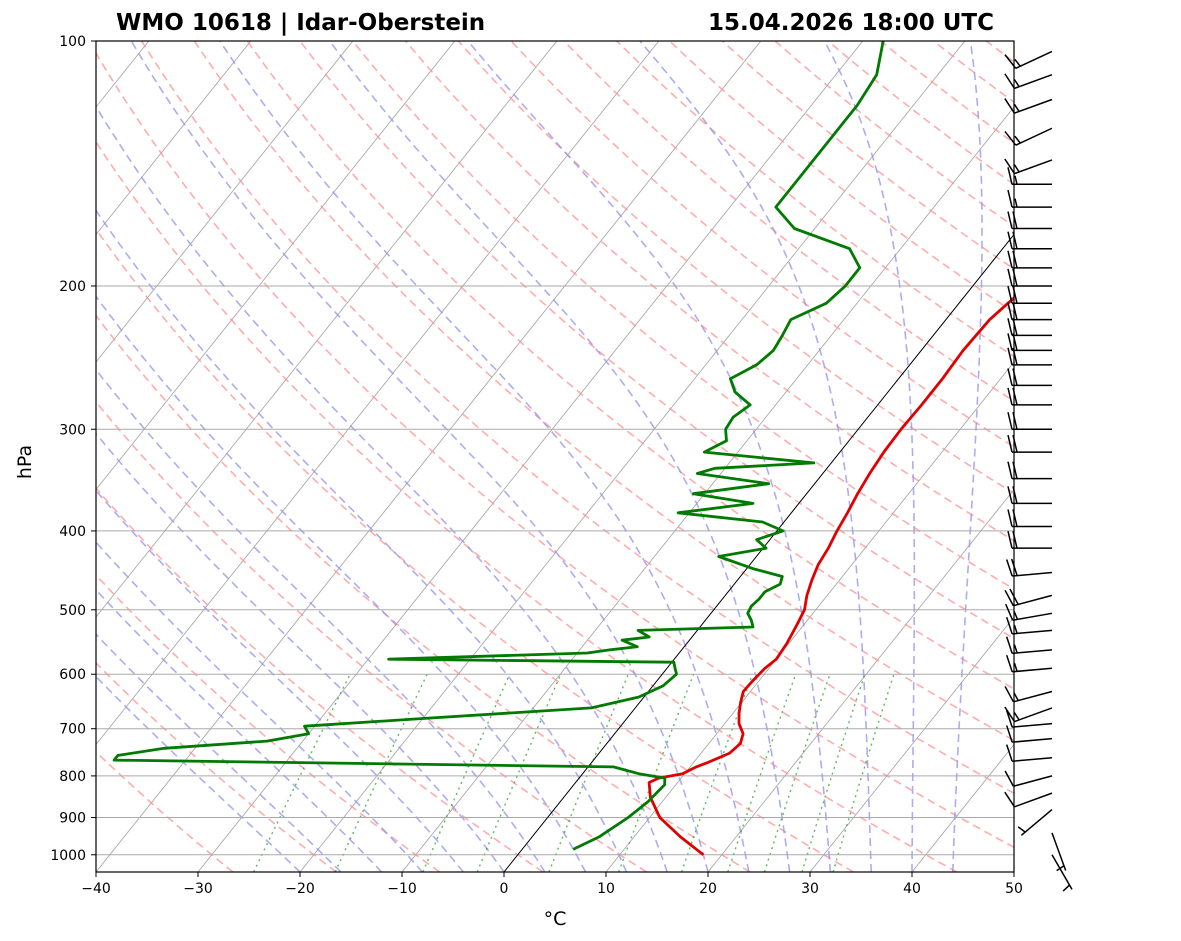 The height and width of the screenshot is (941, 1181). What do you see at coordinates (72, 42) in the screenshot?
I see `y-tick-label: 100` at bounding box center [72, 42].